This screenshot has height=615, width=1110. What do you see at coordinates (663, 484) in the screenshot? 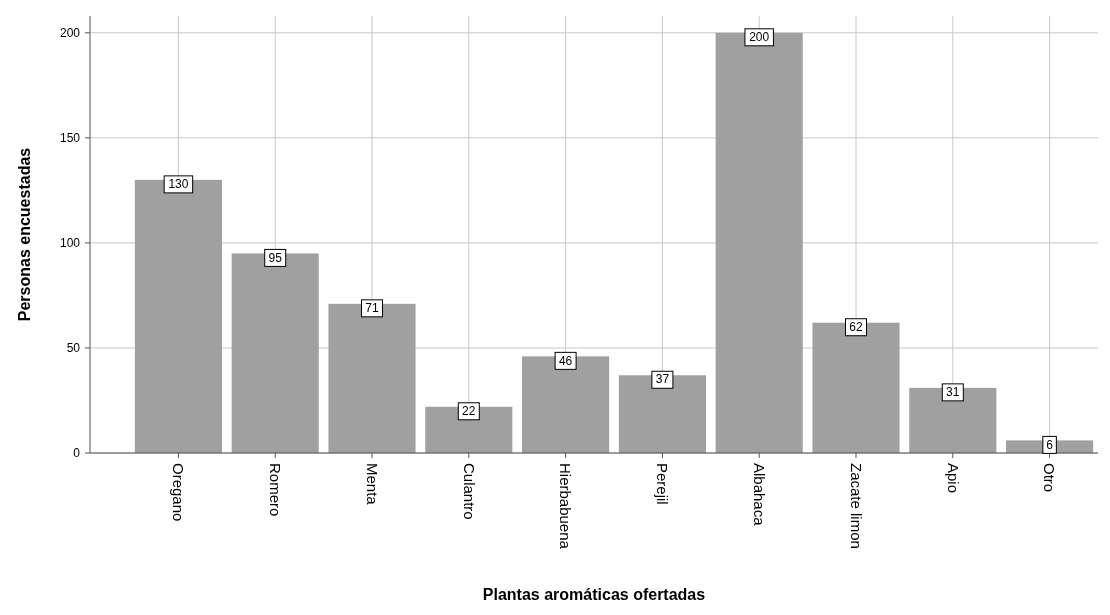
I see `x-tick-label: Perejil` at bounding box center [663, 484].